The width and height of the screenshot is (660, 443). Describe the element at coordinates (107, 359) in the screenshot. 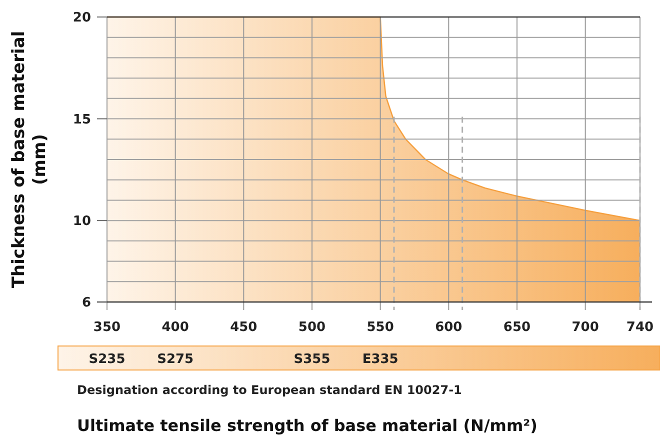

I see `text: S235` at that location.